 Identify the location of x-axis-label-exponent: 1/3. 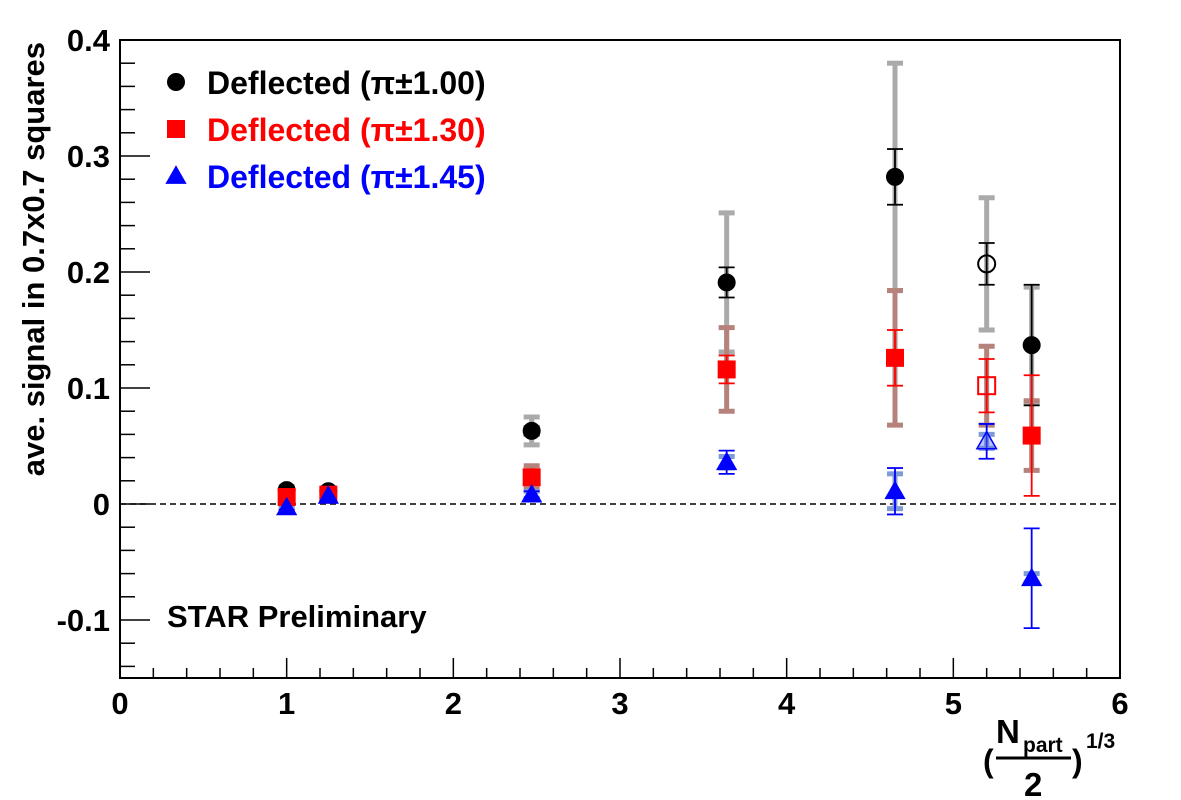
(1100, 741).